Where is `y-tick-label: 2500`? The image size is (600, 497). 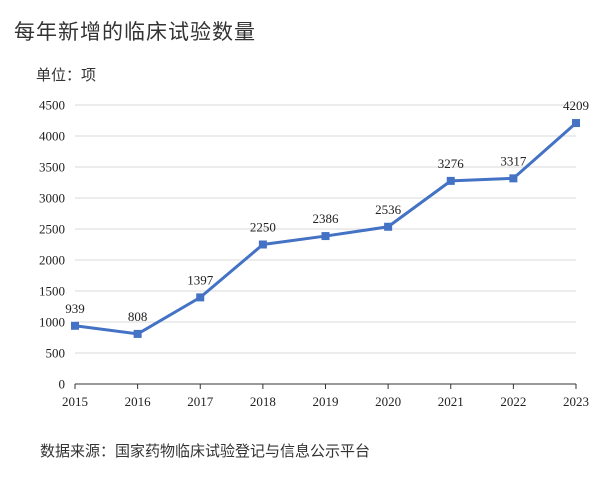
y-tick-label: 2500 is located at coordinates (52, 229).